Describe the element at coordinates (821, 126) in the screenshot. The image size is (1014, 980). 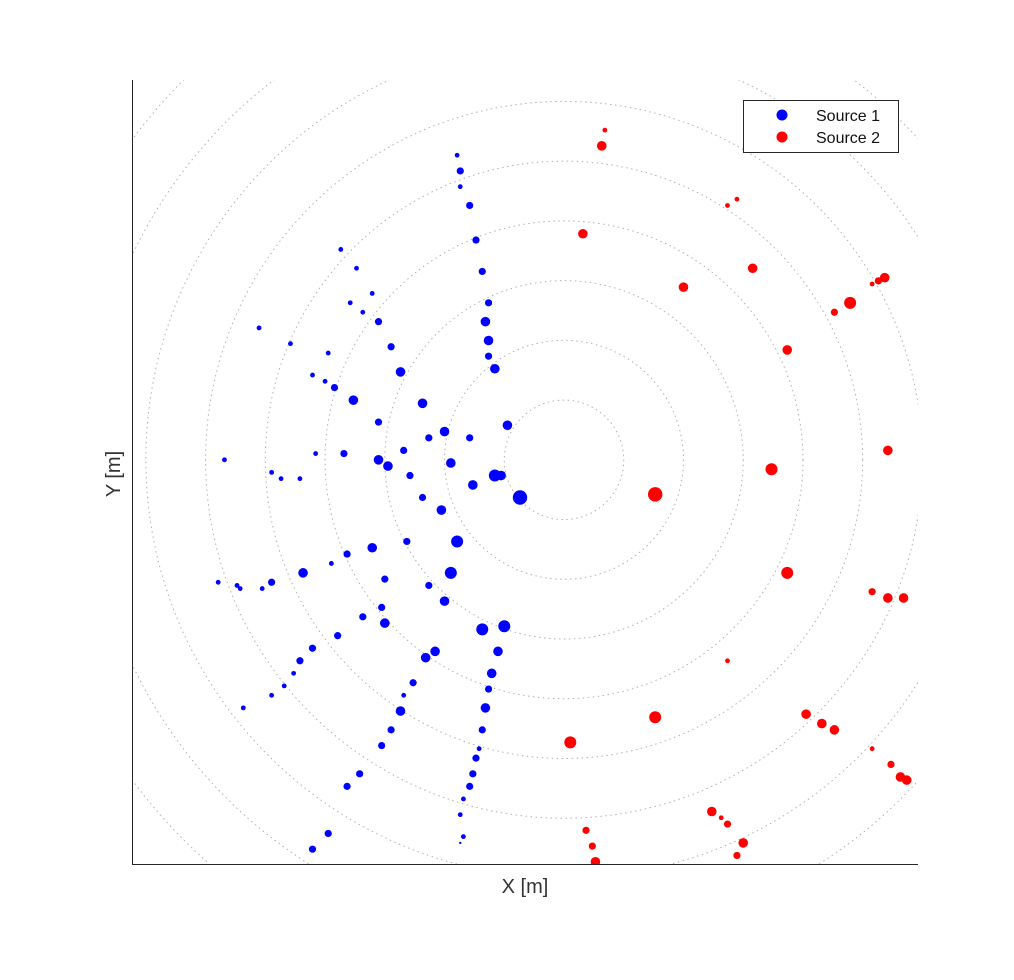
I see `legend: Source 1 Source 2` at that location.